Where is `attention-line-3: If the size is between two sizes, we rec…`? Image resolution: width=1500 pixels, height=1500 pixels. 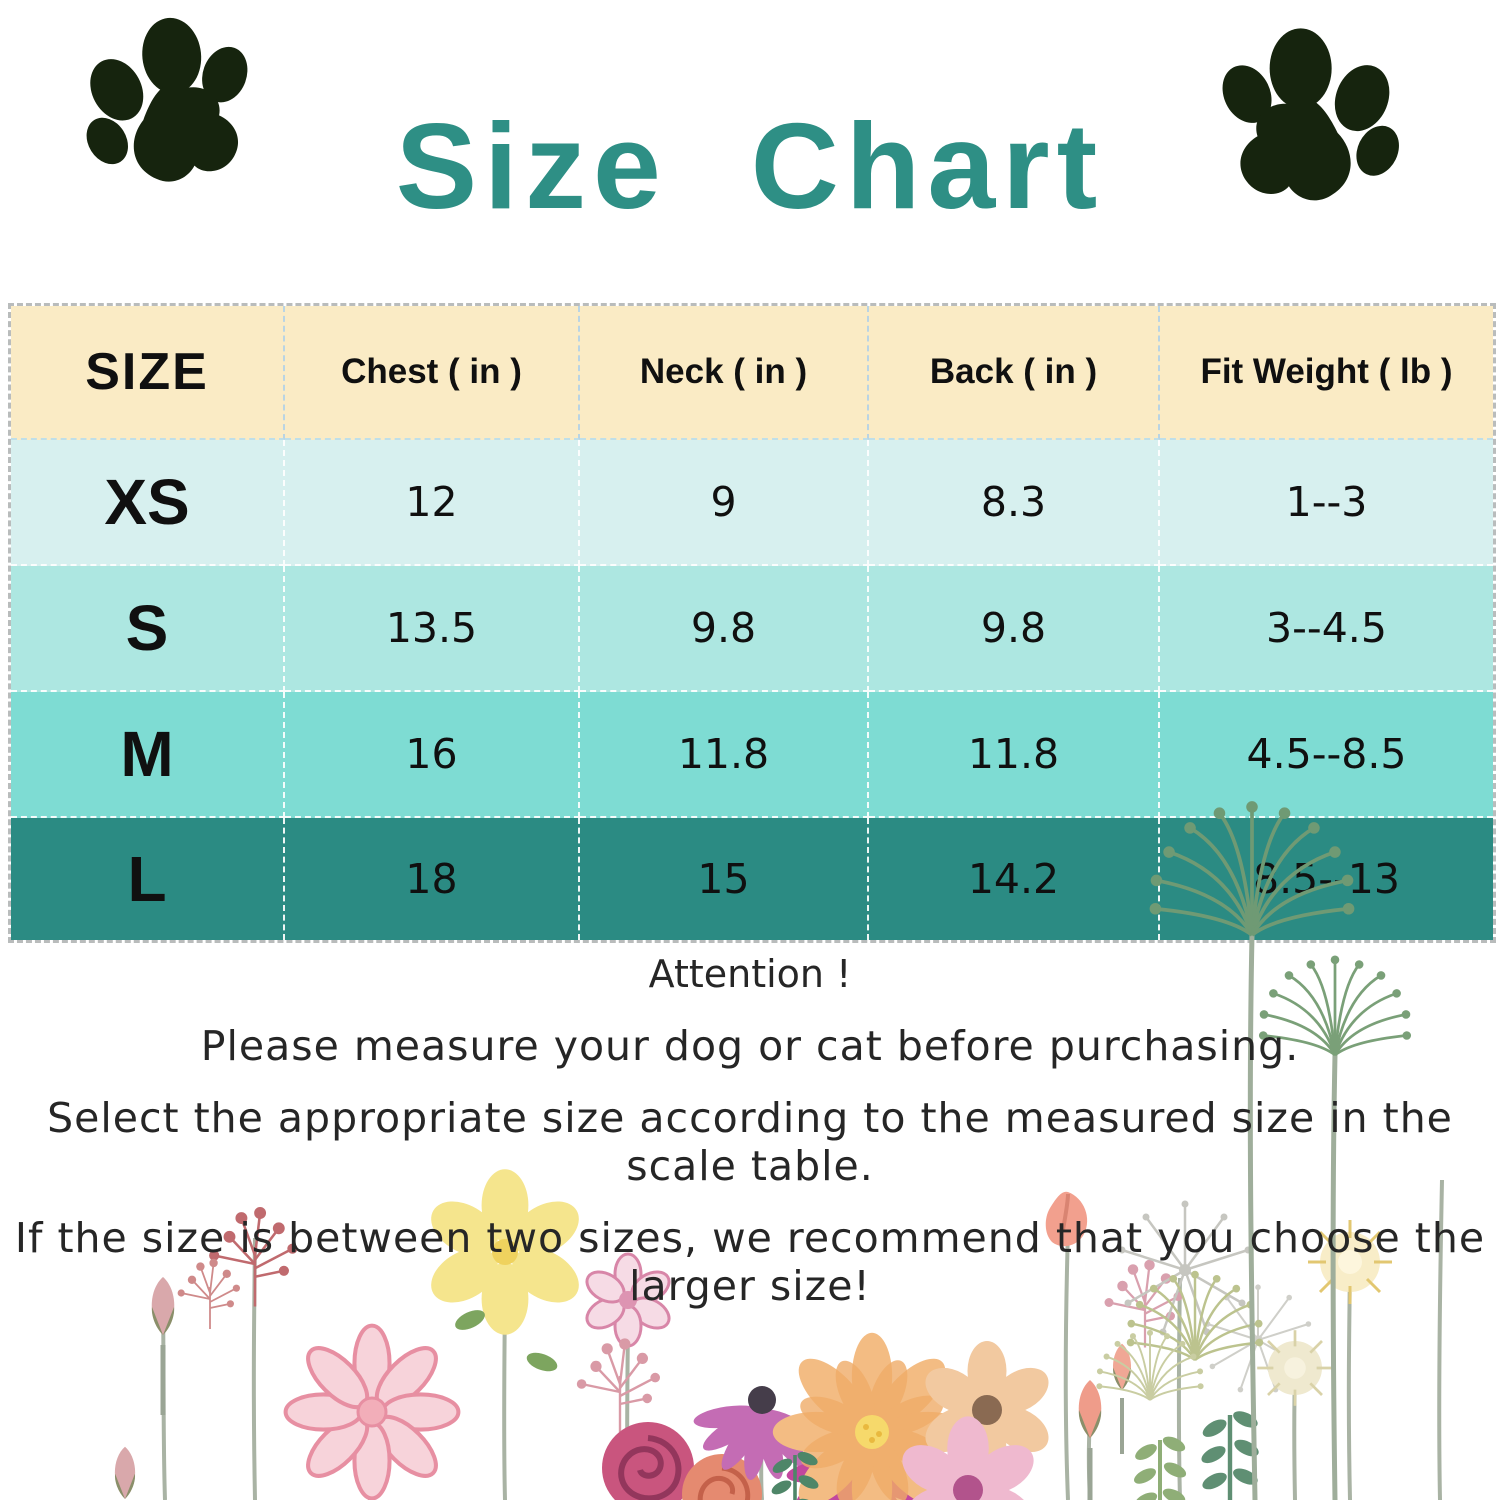 attention-line-3: If the size is between two sizes, we rec… is located at coordinates (750, 1262).